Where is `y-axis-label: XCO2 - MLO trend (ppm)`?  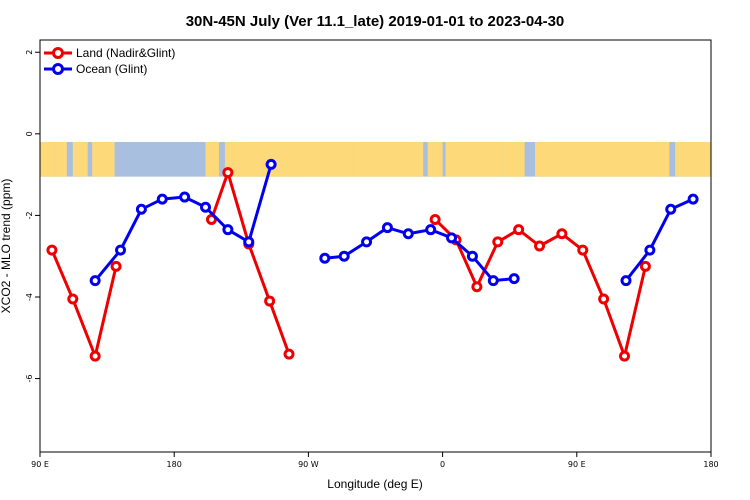 y-axis-label: XCO2 - MLO trend (ppm) is located at coordinates (6, 246).